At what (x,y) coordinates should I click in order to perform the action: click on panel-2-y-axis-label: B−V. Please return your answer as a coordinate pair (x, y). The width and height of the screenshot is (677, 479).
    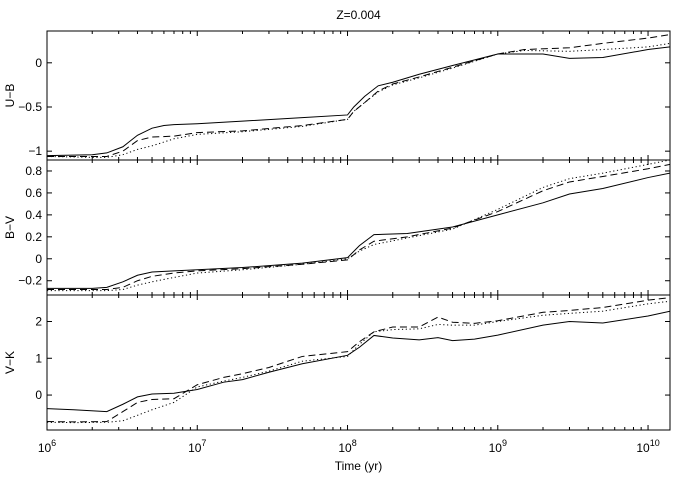
    Looking at the image, I should click on (10, 227).